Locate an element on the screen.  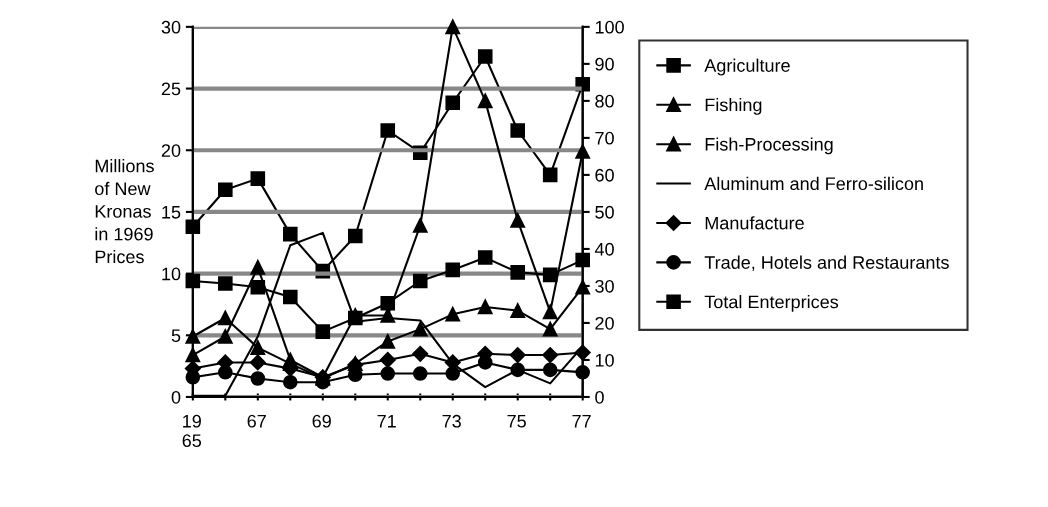
legend-label: Fish-Processing is located at coordinates (769, 146).